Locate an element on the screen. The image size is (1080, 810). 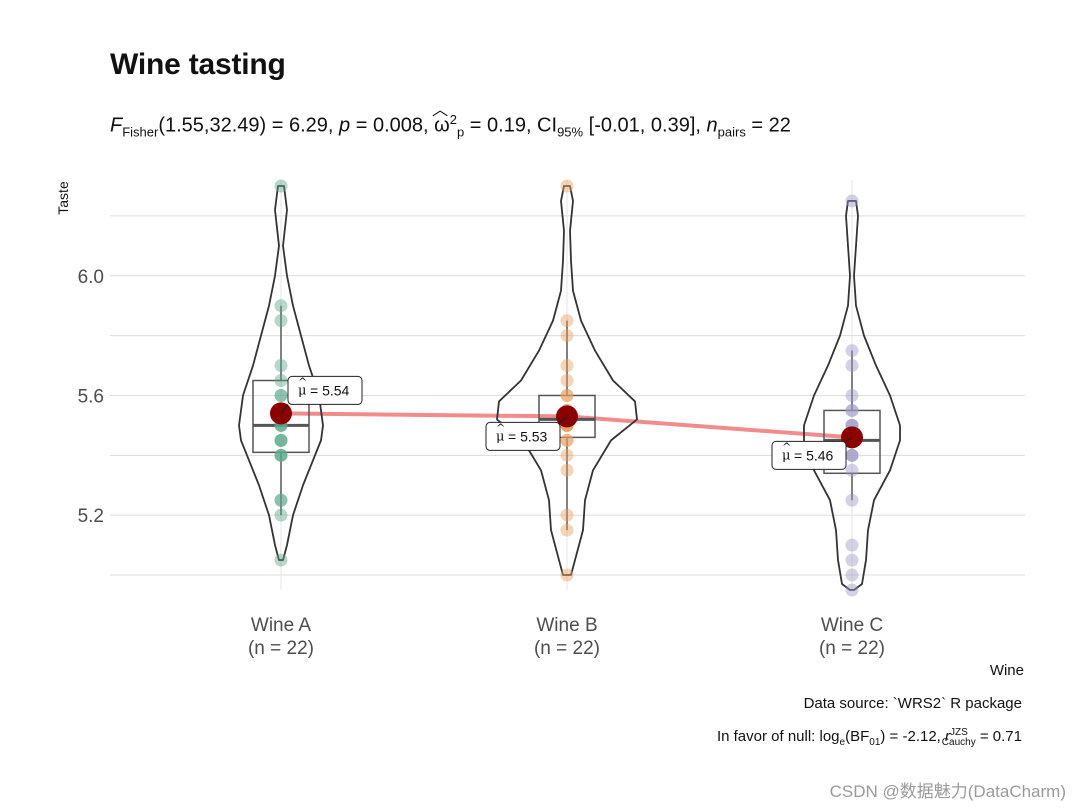
y-tick-label: 5.2 is located at coordinates (91, 516).